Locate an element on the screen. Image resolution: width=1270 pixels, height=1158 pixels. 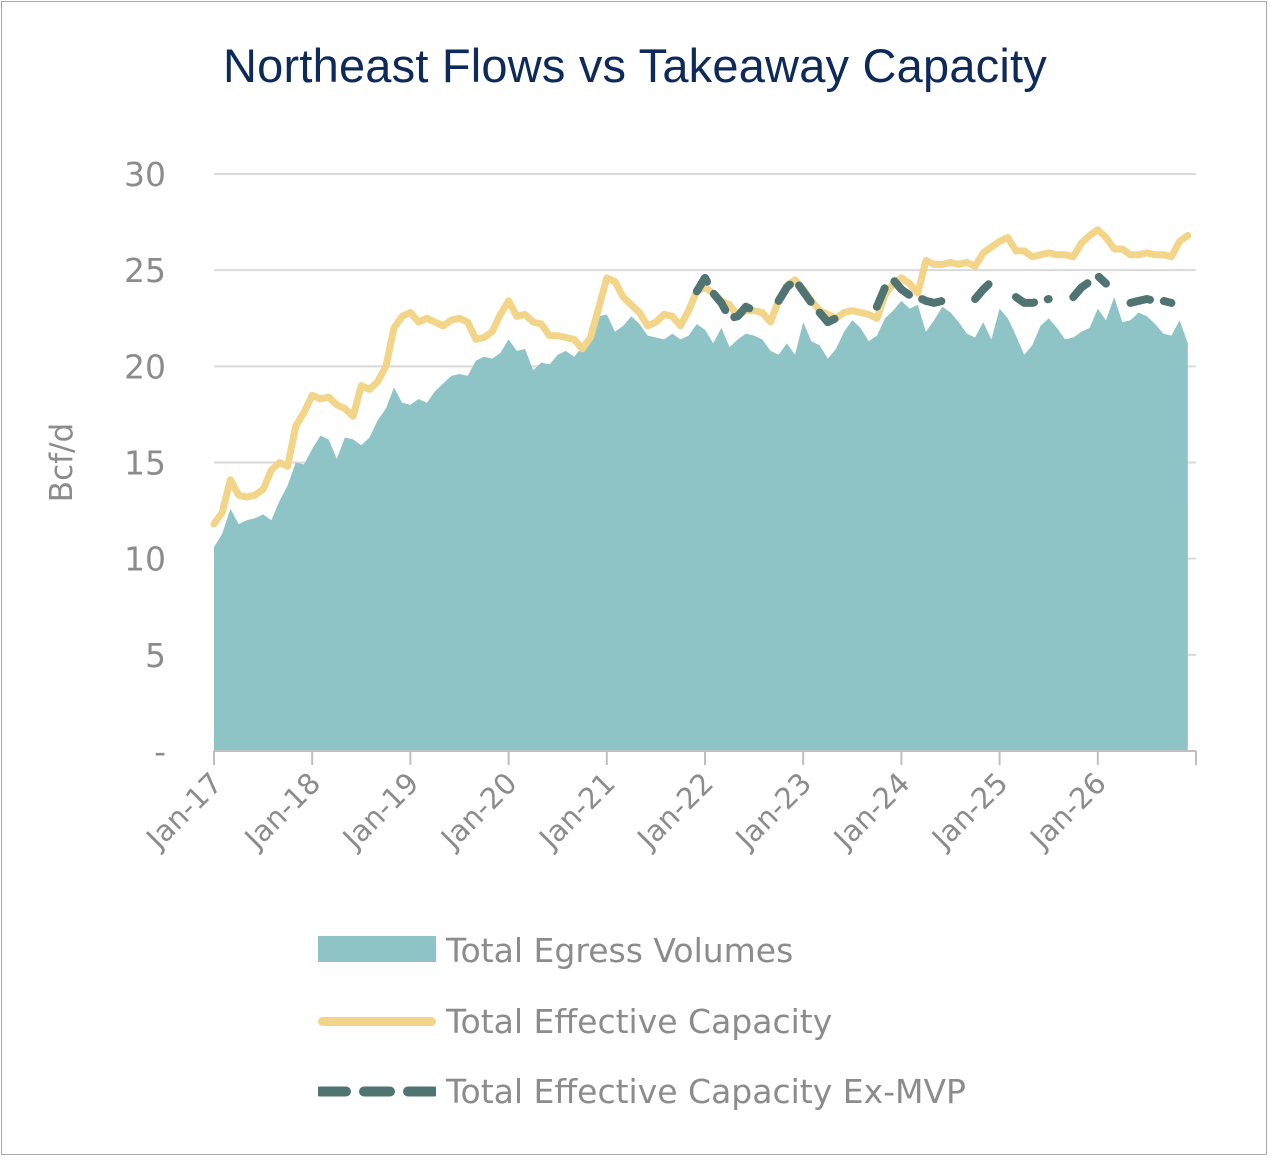
y-tick-label-25: 25 is located at coordinates (145, 270).